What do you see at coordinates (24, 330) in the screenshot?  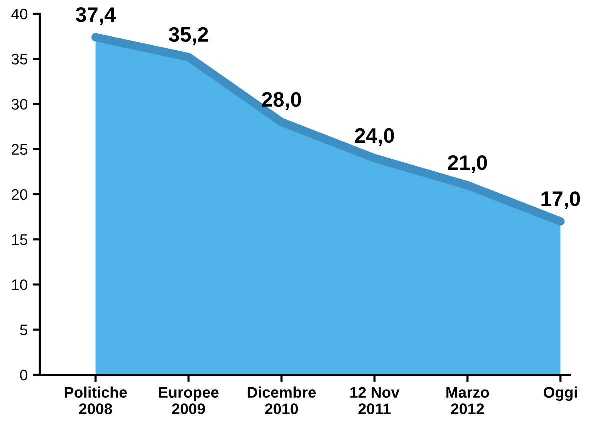 I see `y-tick-label: 5` at bounding box center [24, 330].